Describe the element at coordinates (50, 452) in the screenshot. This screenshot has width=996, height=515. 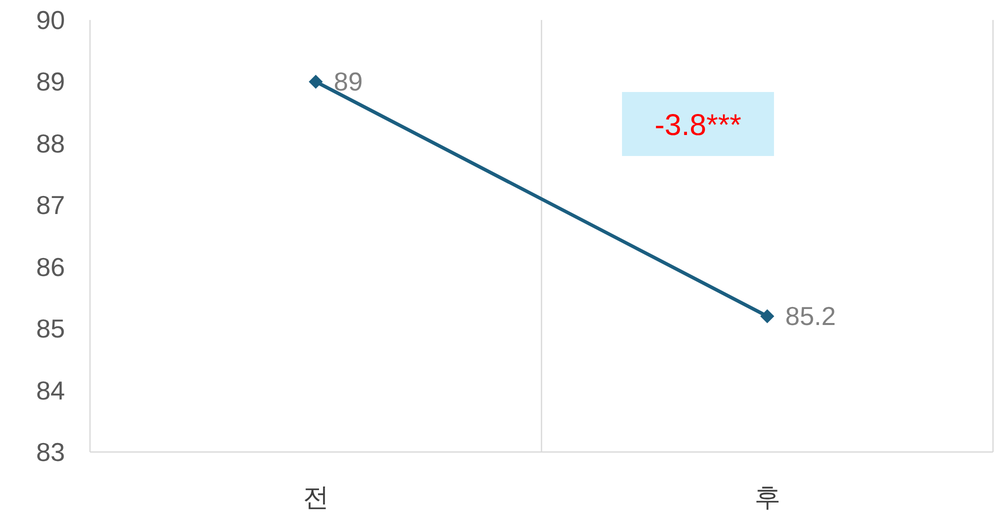
I see `y-tick-label: 83` at that location.